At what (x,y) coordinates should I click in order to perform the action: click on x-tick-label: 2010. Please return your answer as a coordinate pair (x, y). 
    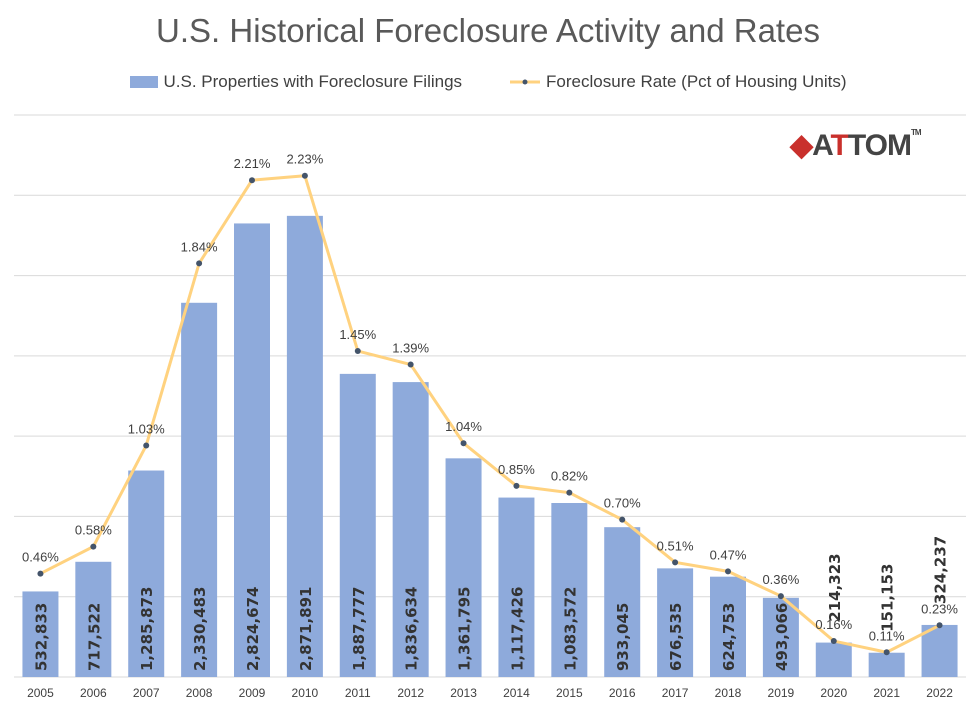
    Looking at the image, I should click on (305, 693).